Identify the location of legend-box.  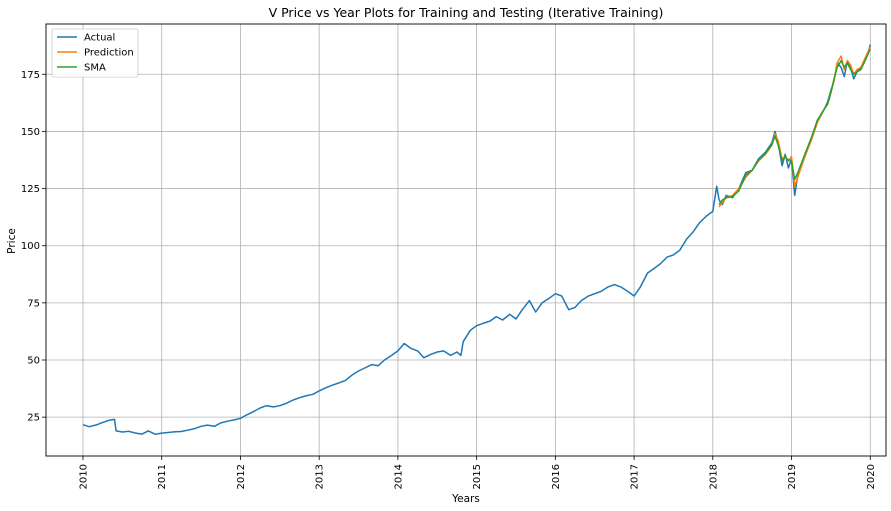
(95, 53).